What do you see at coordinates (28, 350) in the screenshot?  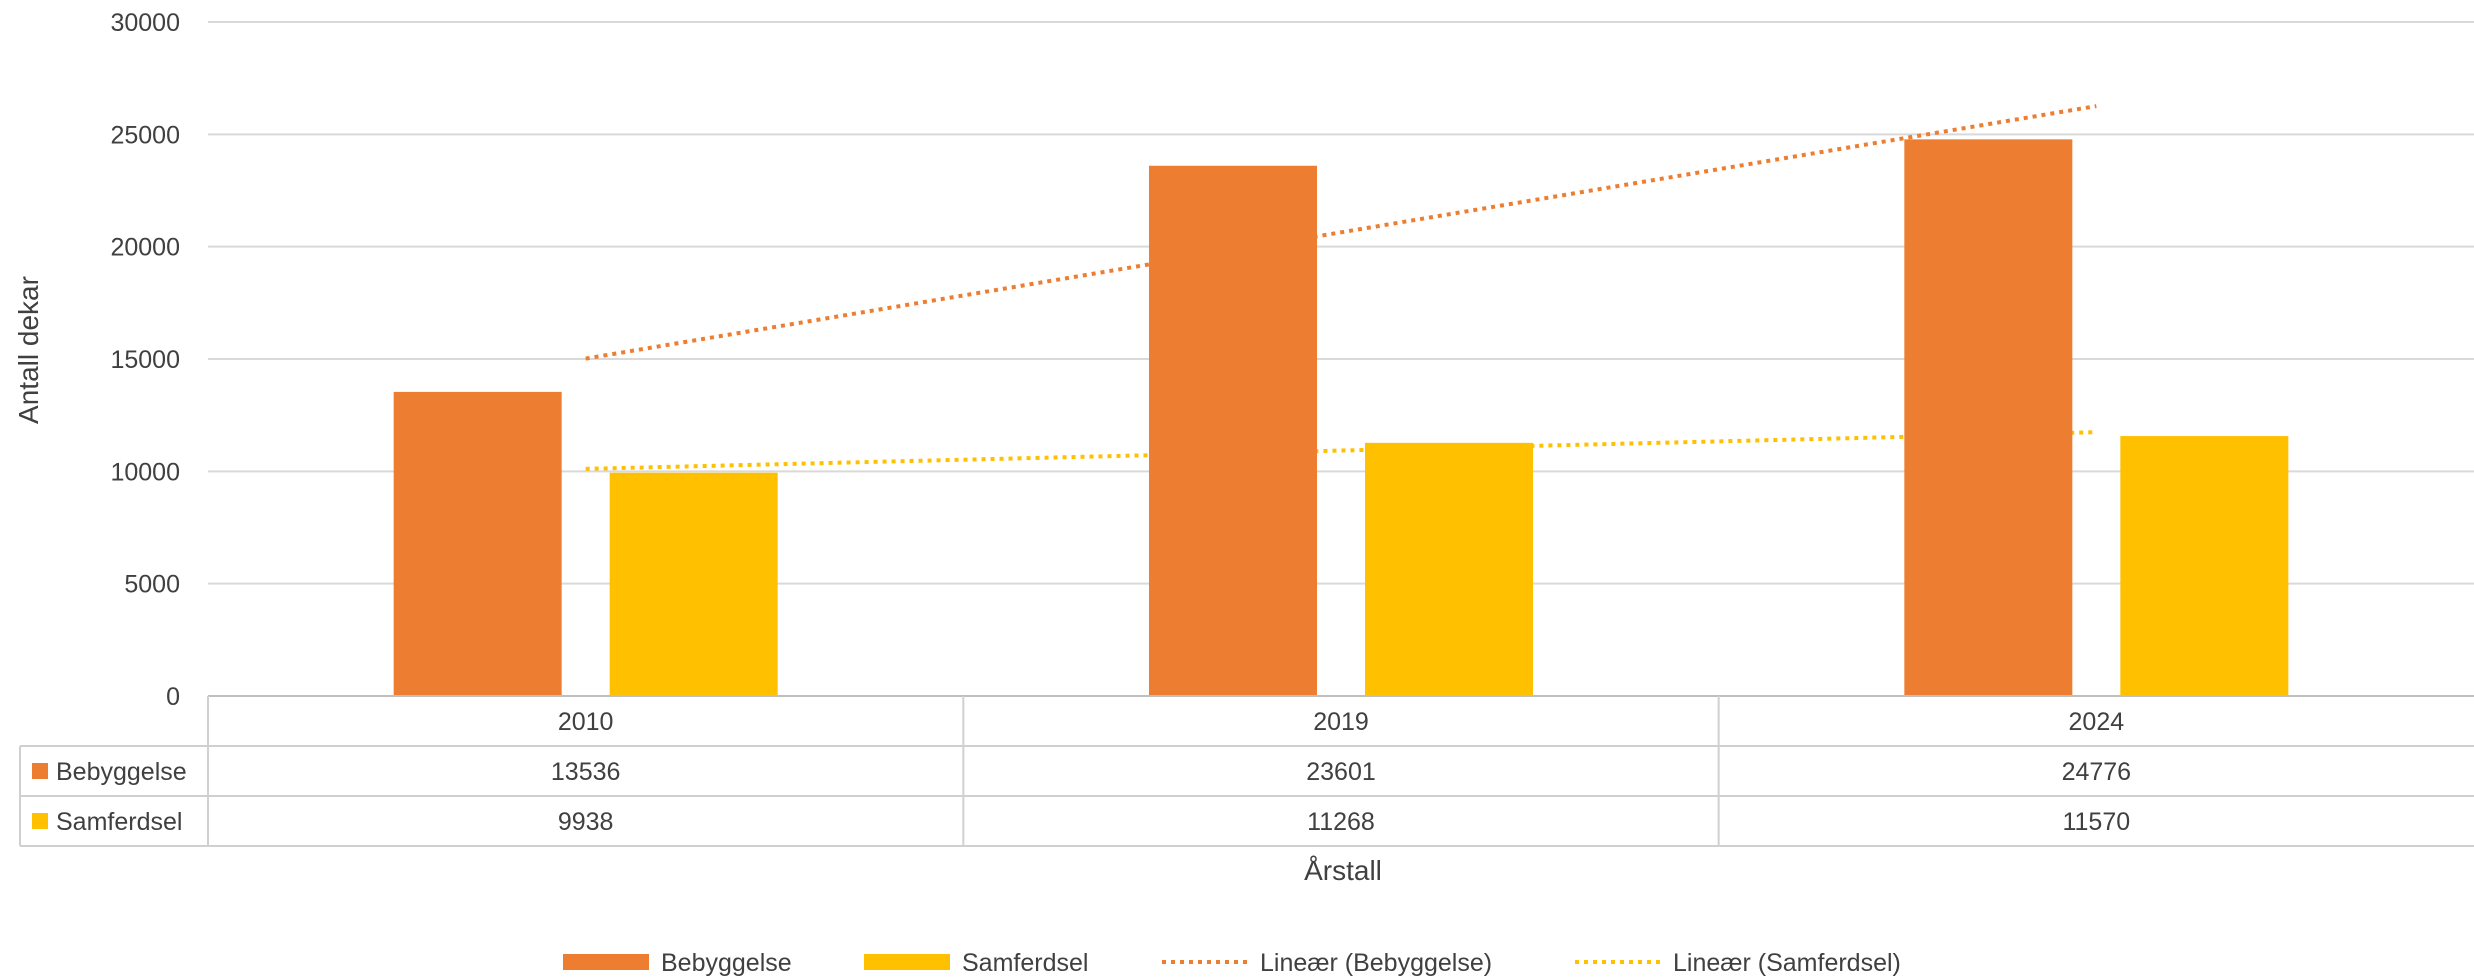 I see `y-axis-title: Antall dekar` at bounding box center [28, 350].